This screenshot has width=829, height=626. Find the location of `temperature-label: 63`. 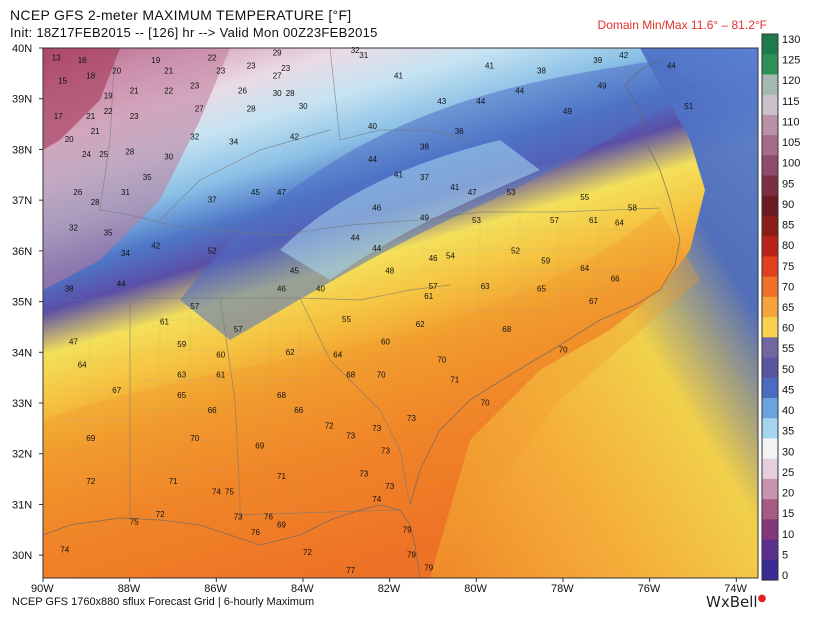

temperature-label: 63 is located at coordinates (181, 375).